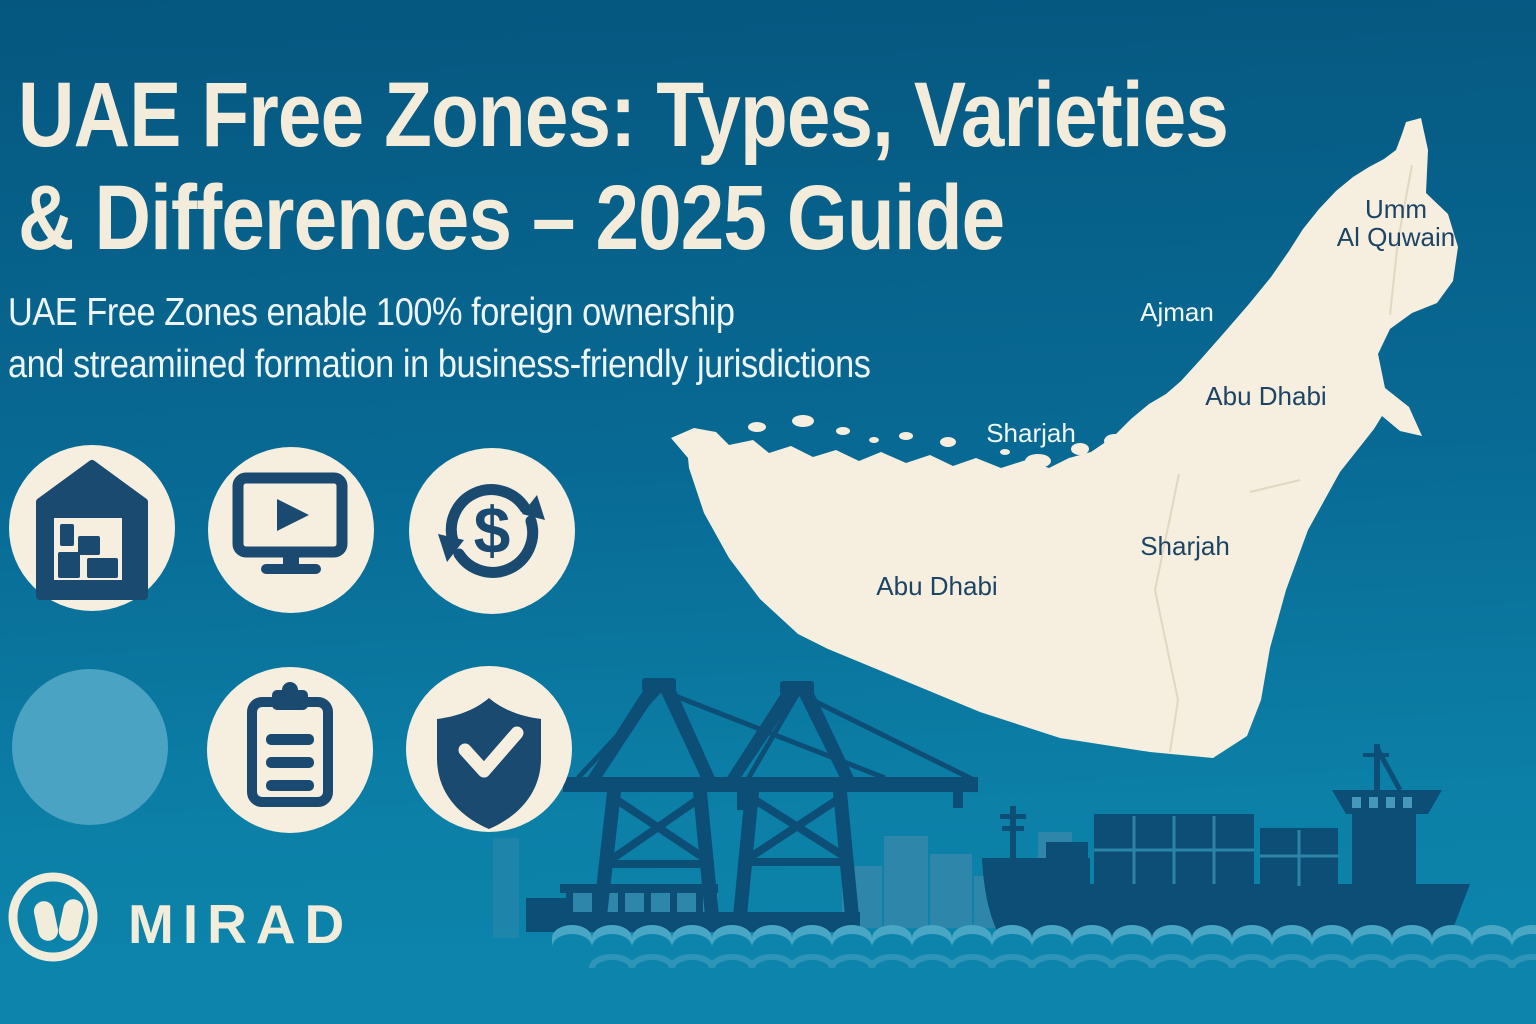  I want to click on ship-mast, so click(1377, 768).